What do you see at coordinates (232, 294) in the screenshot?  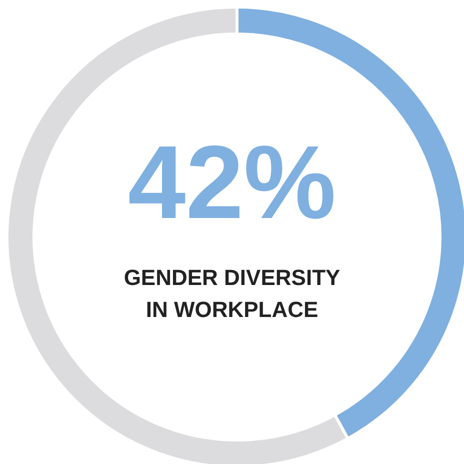 I see `text: GENDER DIVERSITY IN WORKPLACE` at bounding box center [232, 294].